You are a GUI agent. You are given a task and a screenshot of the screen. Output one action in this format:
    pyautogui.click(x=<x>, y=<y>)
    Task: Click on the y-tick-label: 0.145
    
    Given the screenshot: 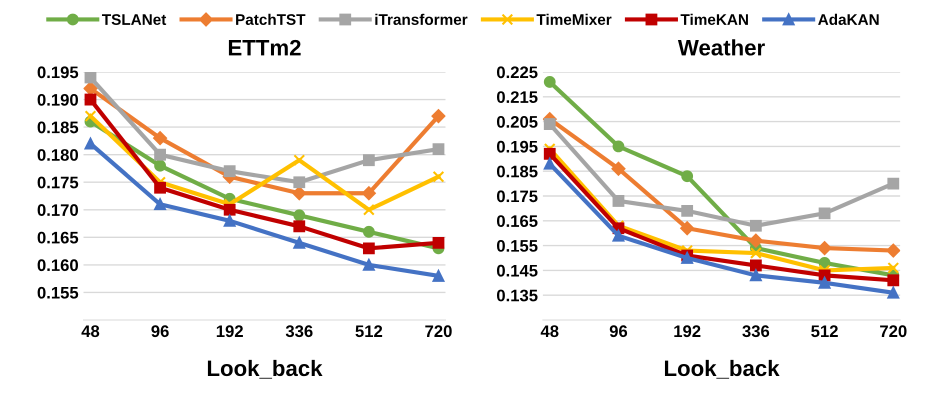 What is the action you would take?
    pyautogui.click(x=517, y=270)
    